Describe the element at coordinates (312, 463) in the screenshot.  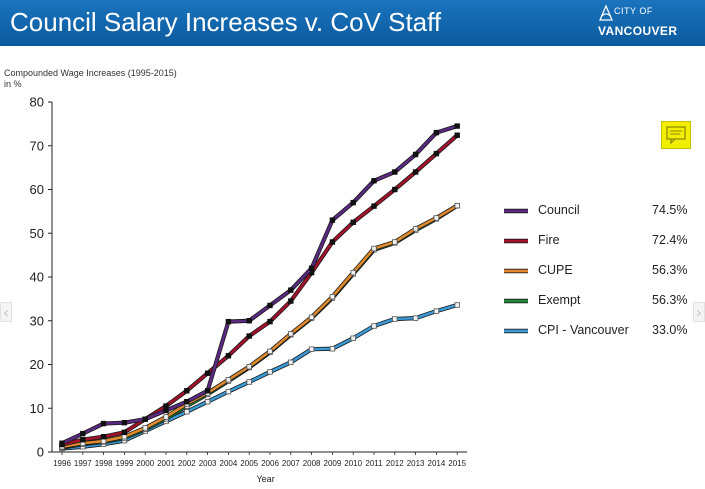
I see `x-tick-label: 2008` at that location.